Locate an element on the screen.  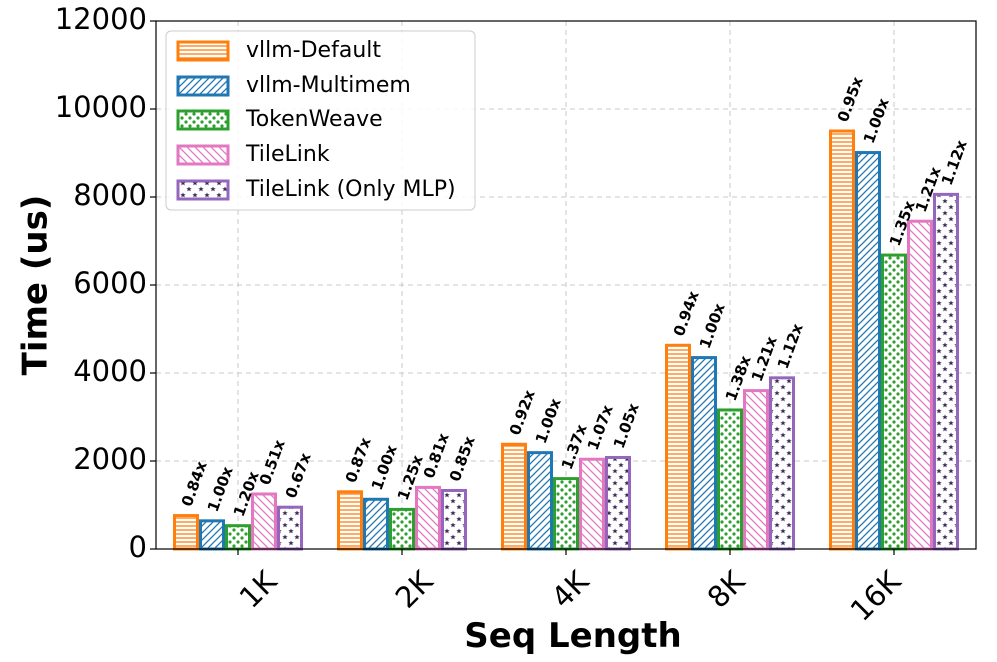
bar-value-label: 0.51x is located at coordinates (272, 462).